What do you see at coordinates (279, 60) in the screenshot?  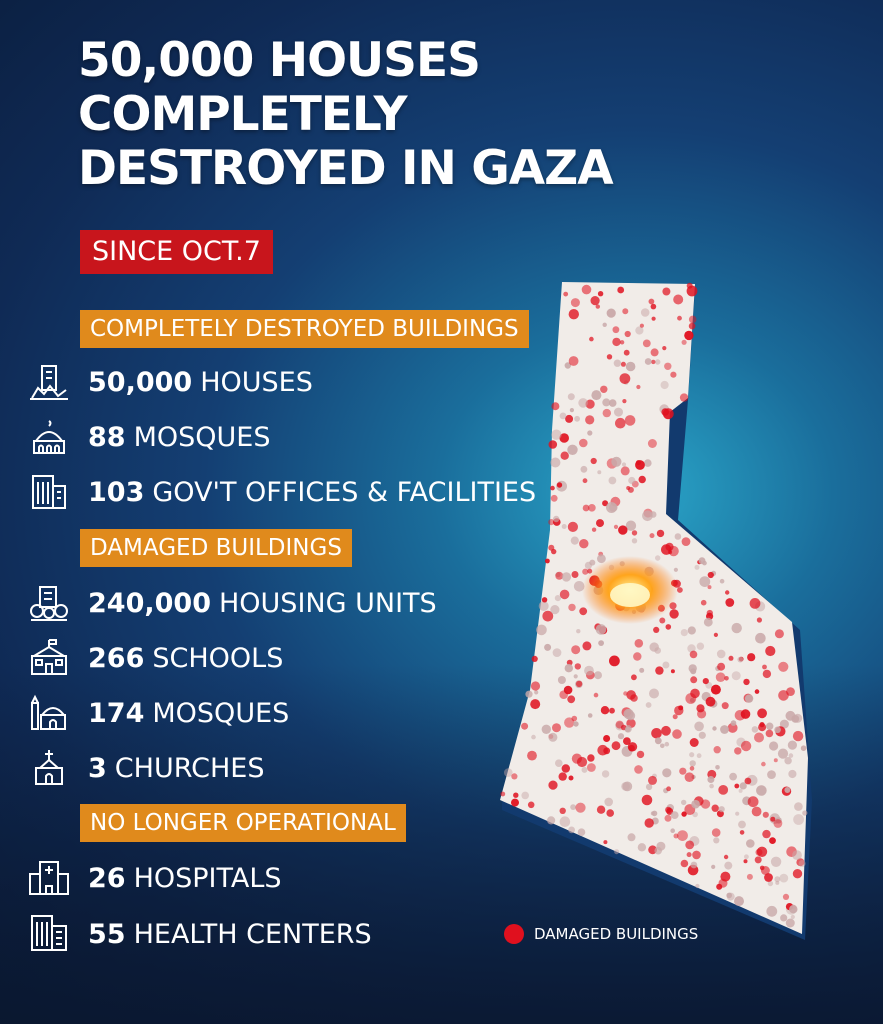 I see `title-line-1: 50,000 HOUSES` at bounding box center [279, 60].